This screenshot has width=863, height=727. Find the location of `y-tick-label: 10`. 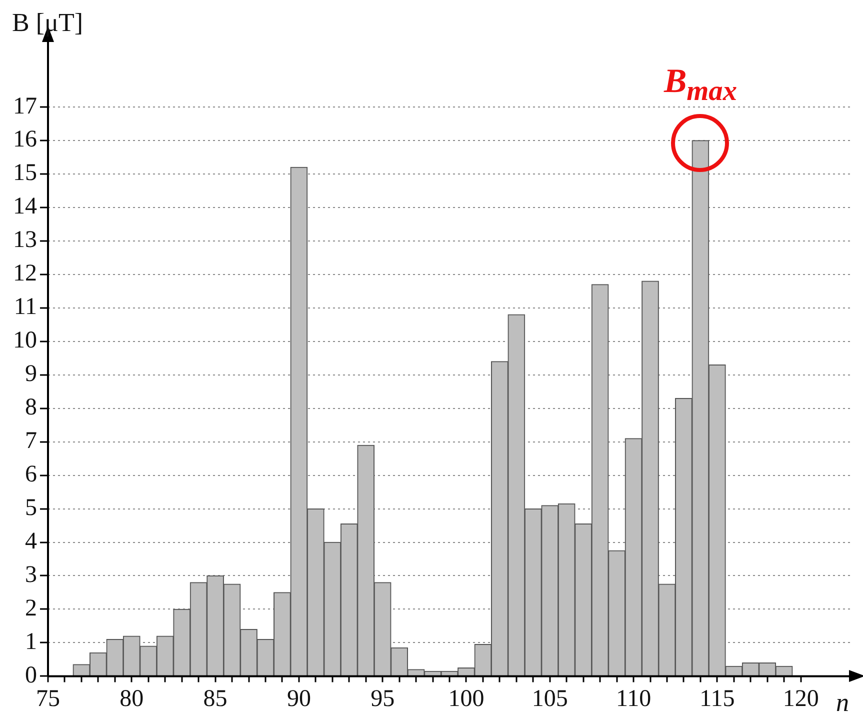

y-tick-label: 10 is located at coordinates (25, 341).